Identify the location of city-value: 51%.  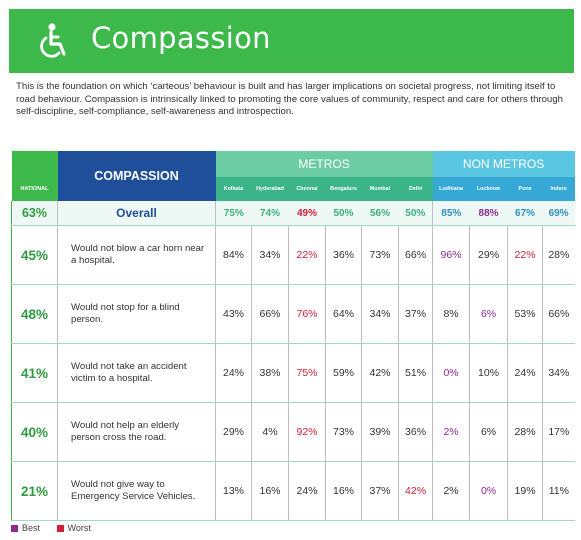
(415, 373).